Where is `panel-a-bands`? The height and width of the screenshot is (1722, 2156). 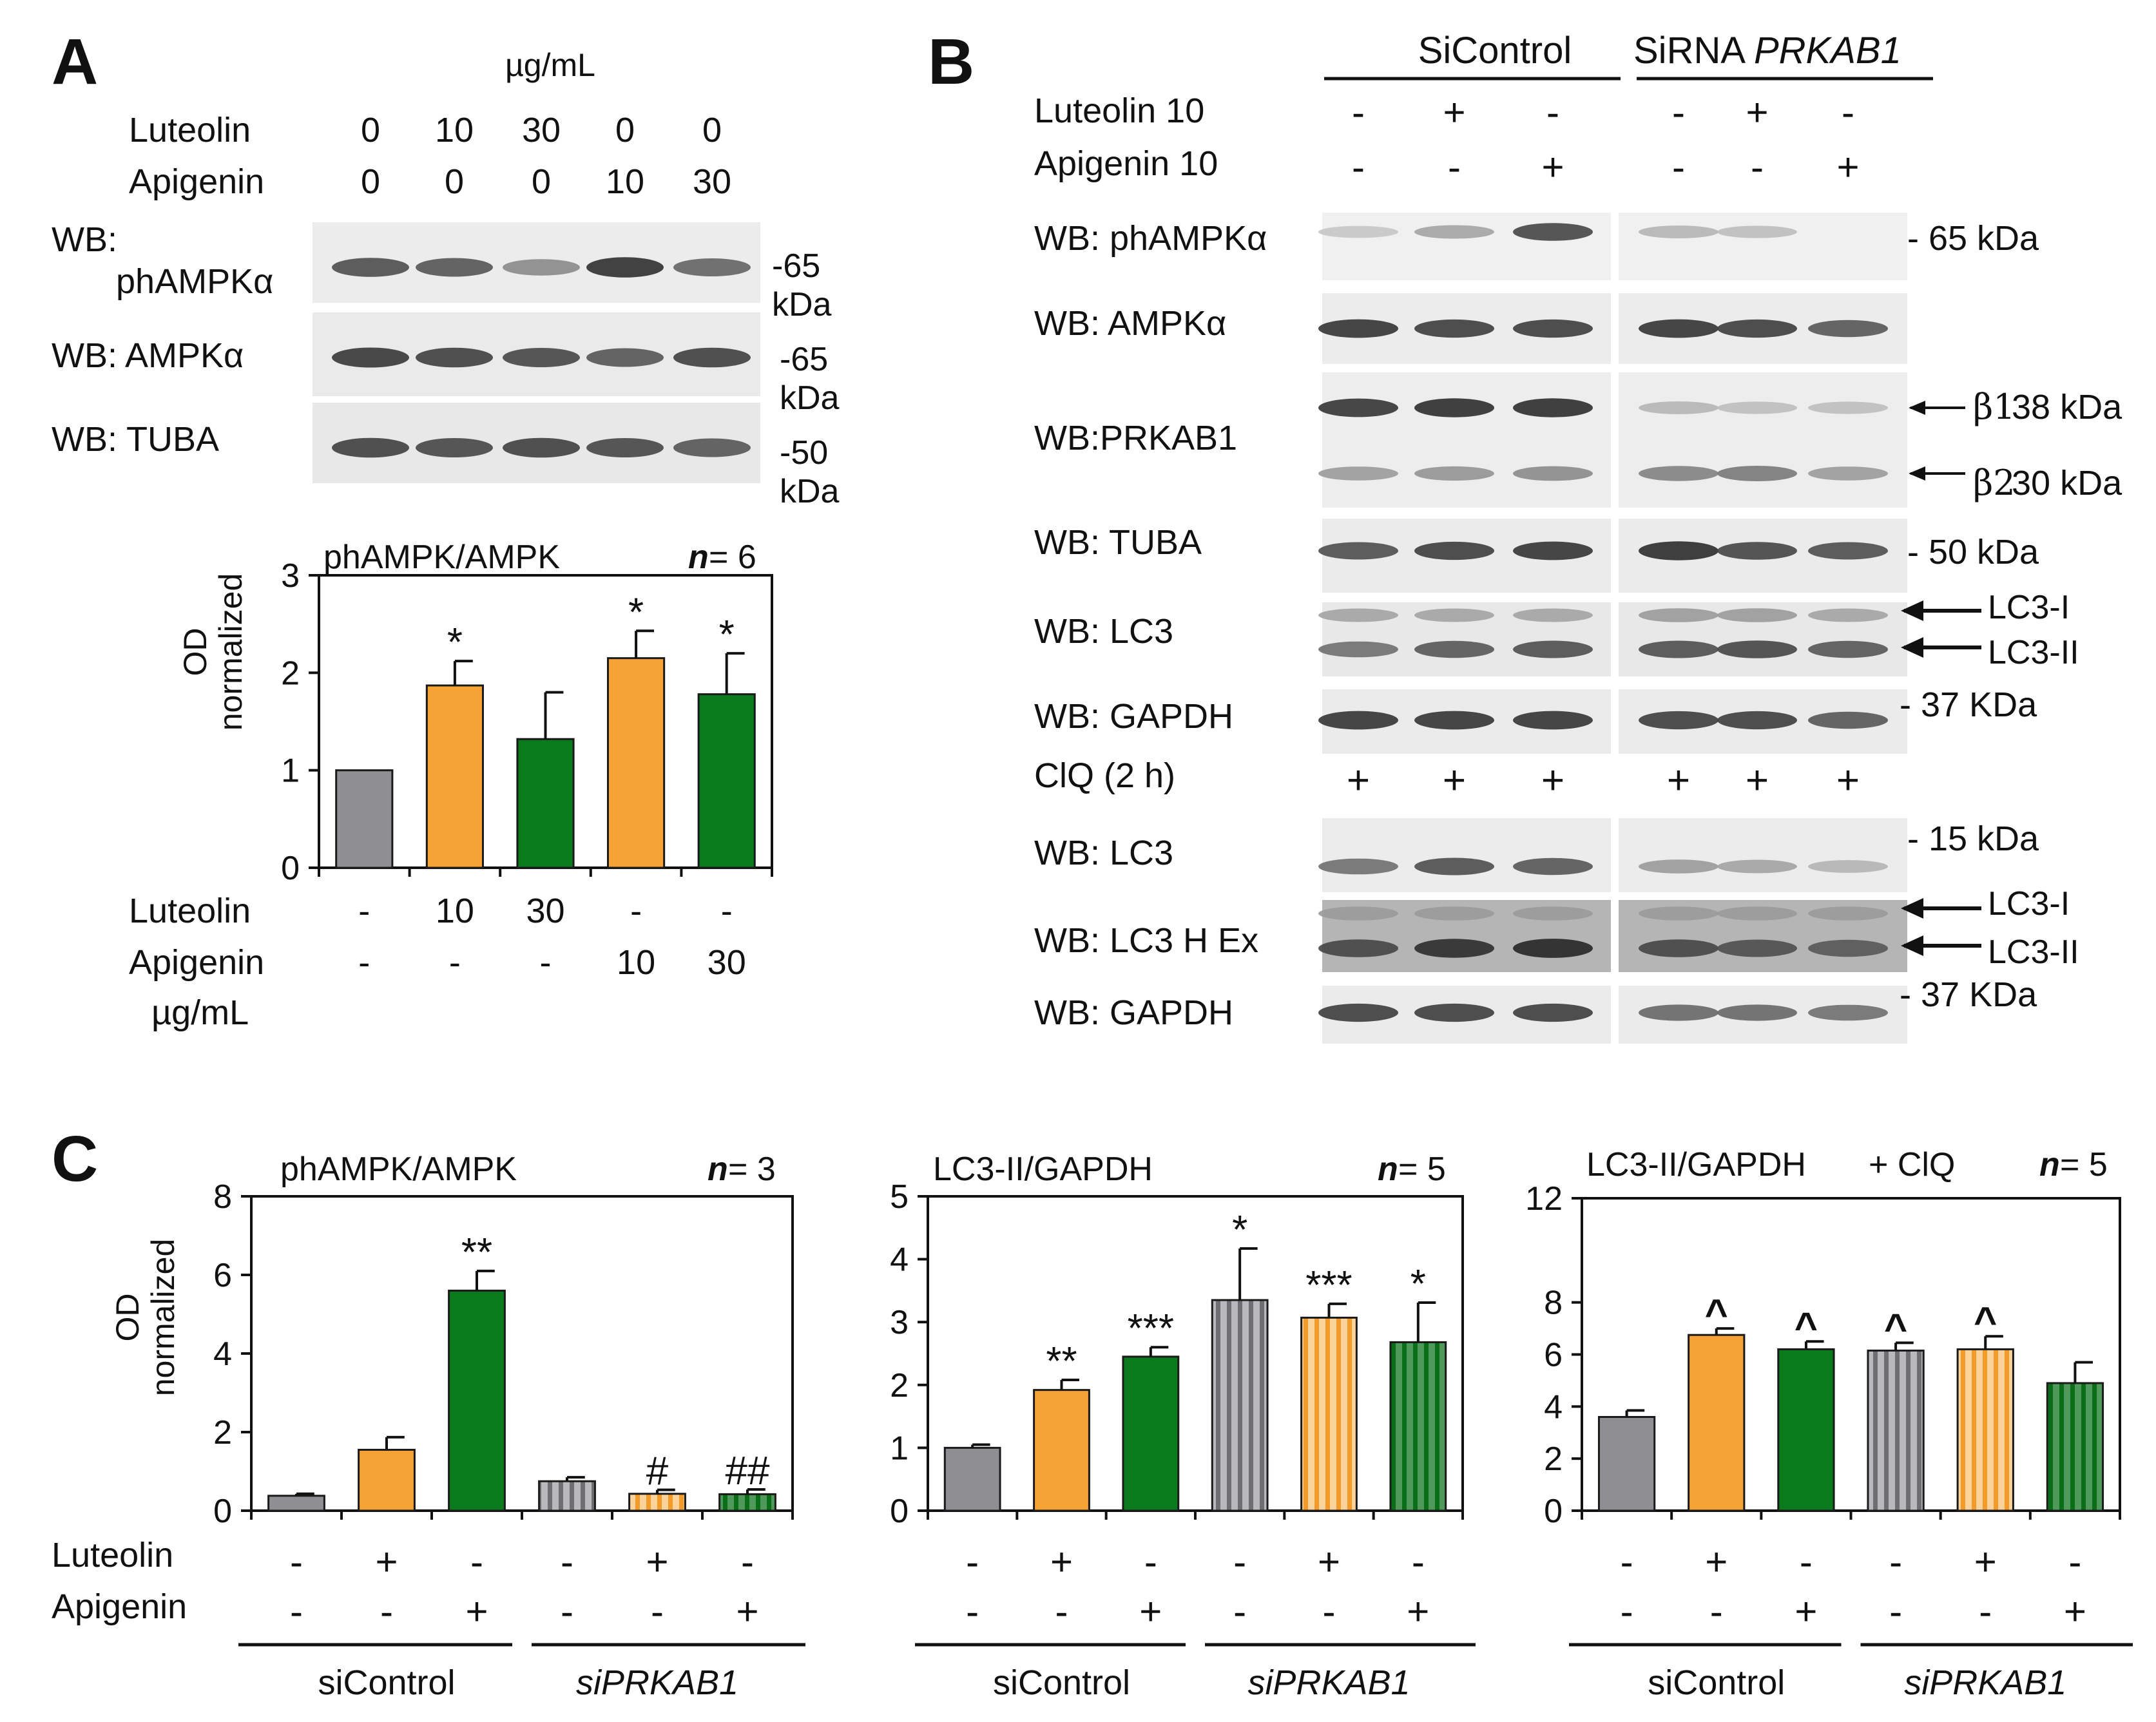 panel-a-bands is located at coordinates (541, 357).